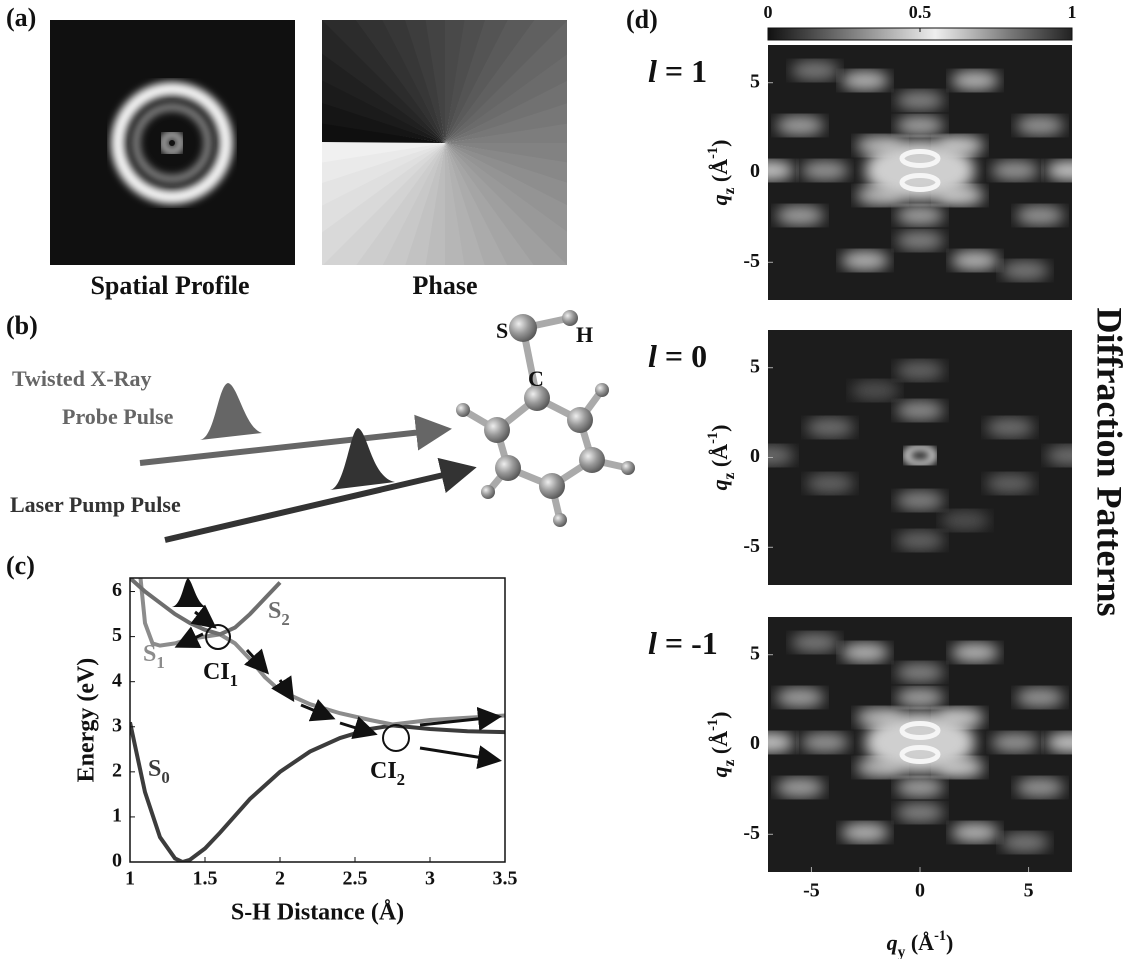 This screenshot has height=959, width=1126. I want to click on panel-label: (c), so click(20, 565).